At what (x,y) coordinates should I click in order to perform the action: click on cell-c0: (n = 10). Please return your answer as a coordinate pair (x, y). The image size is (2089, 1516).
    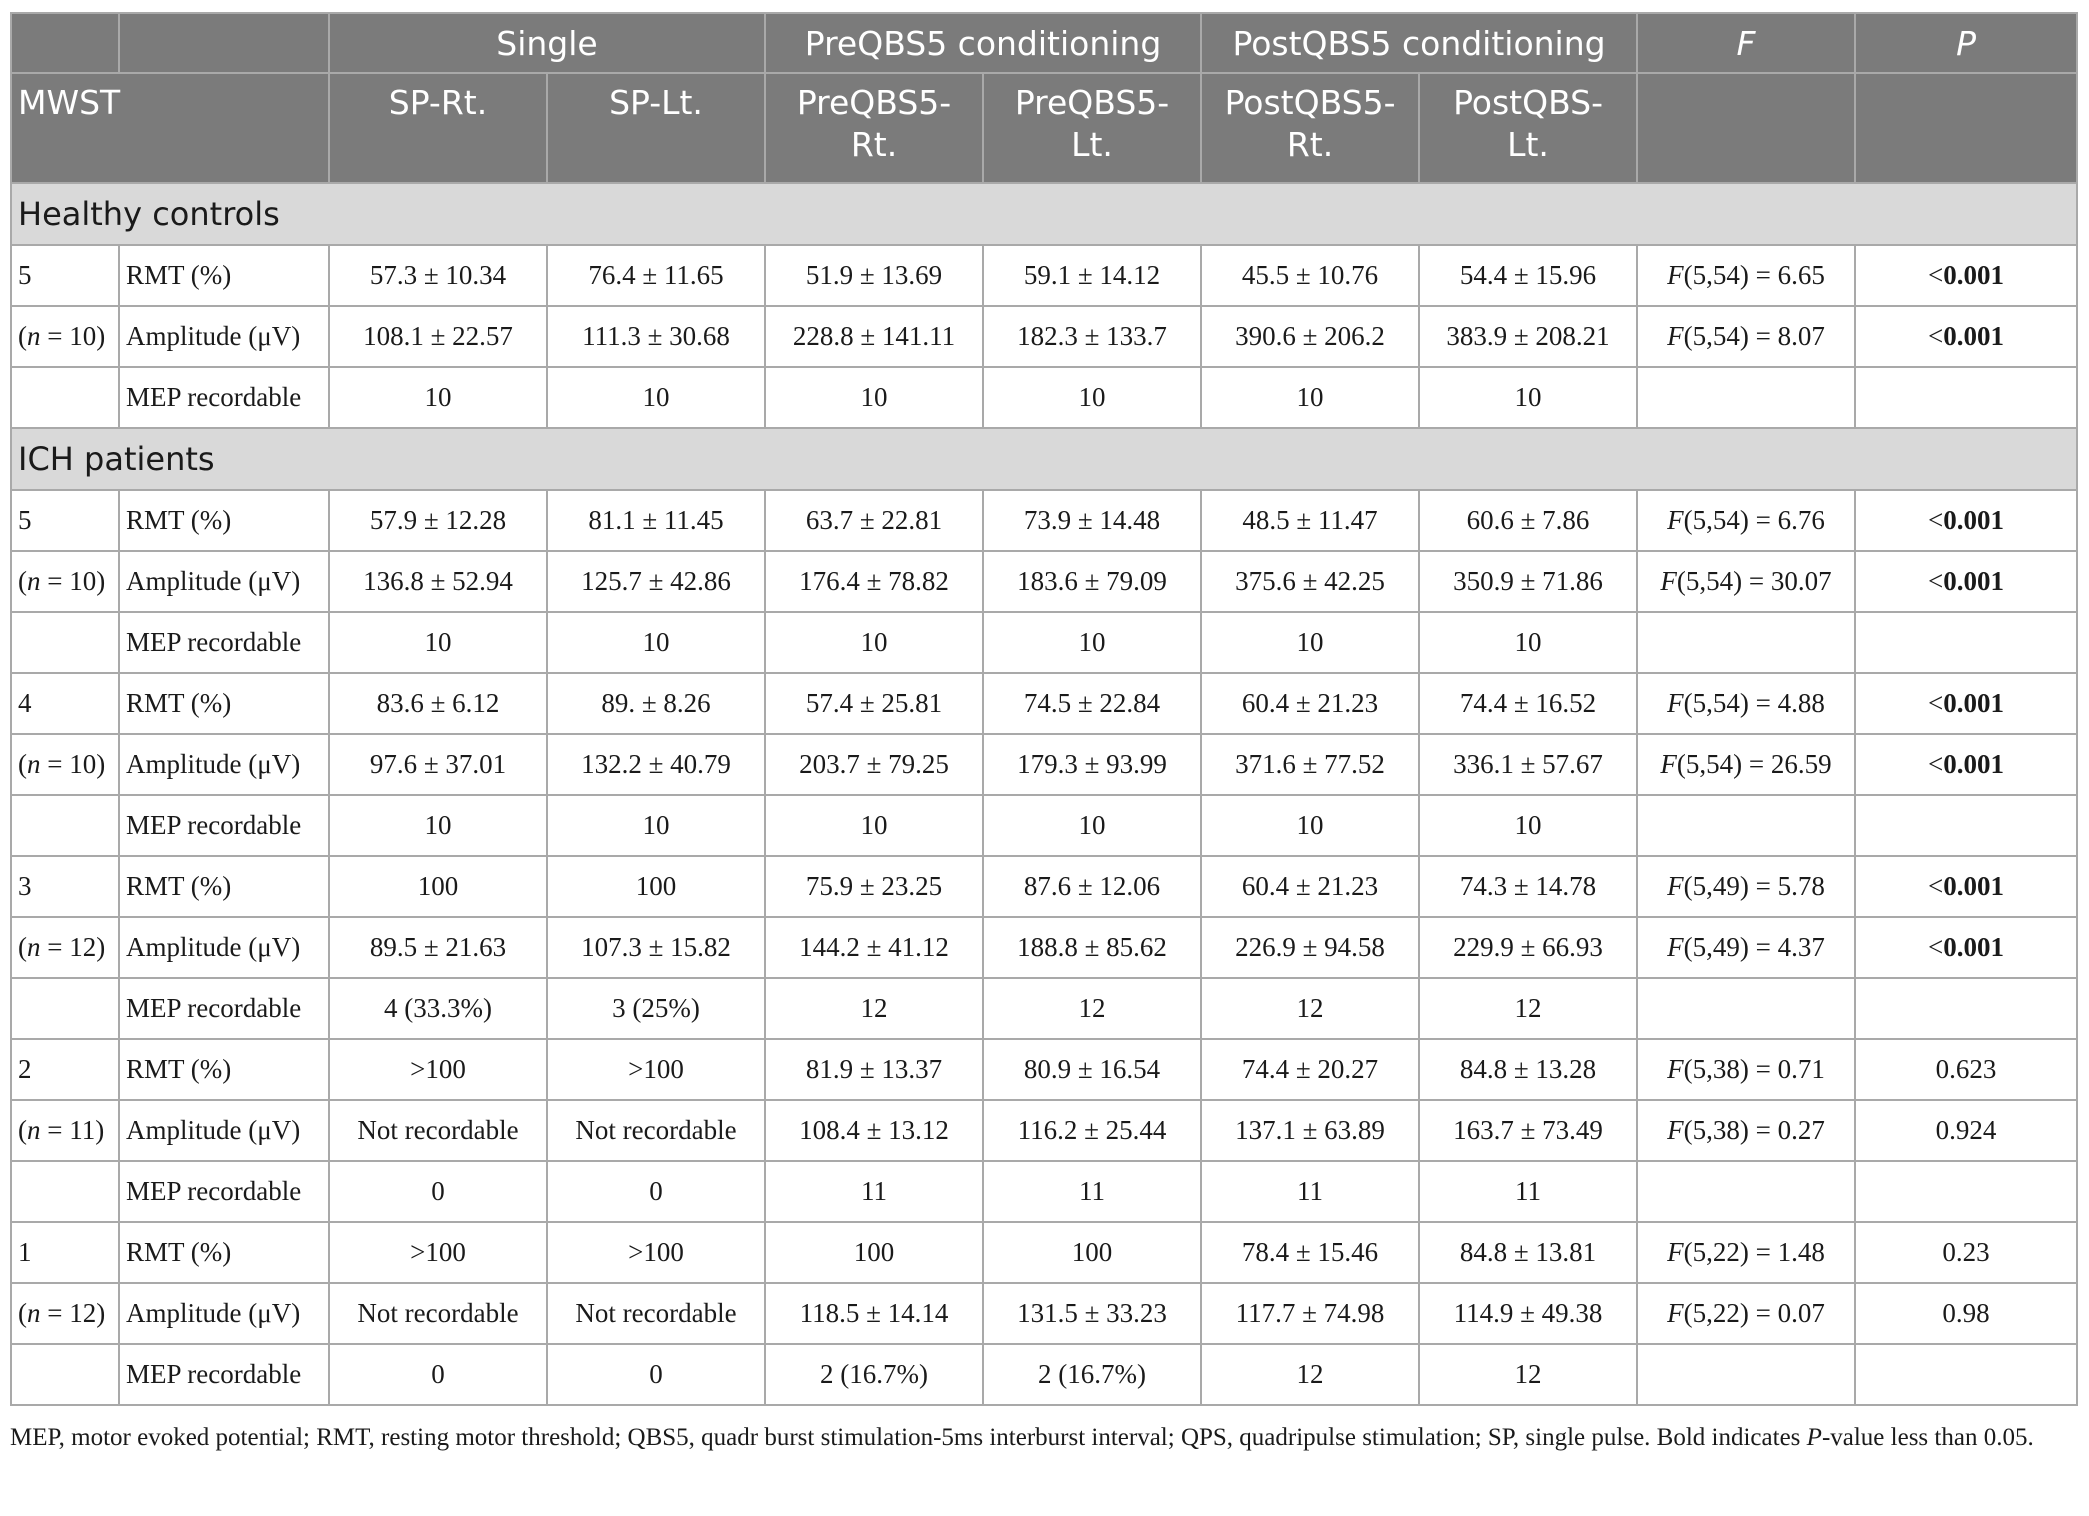
    Looking at the image, I should click on (65, 336).